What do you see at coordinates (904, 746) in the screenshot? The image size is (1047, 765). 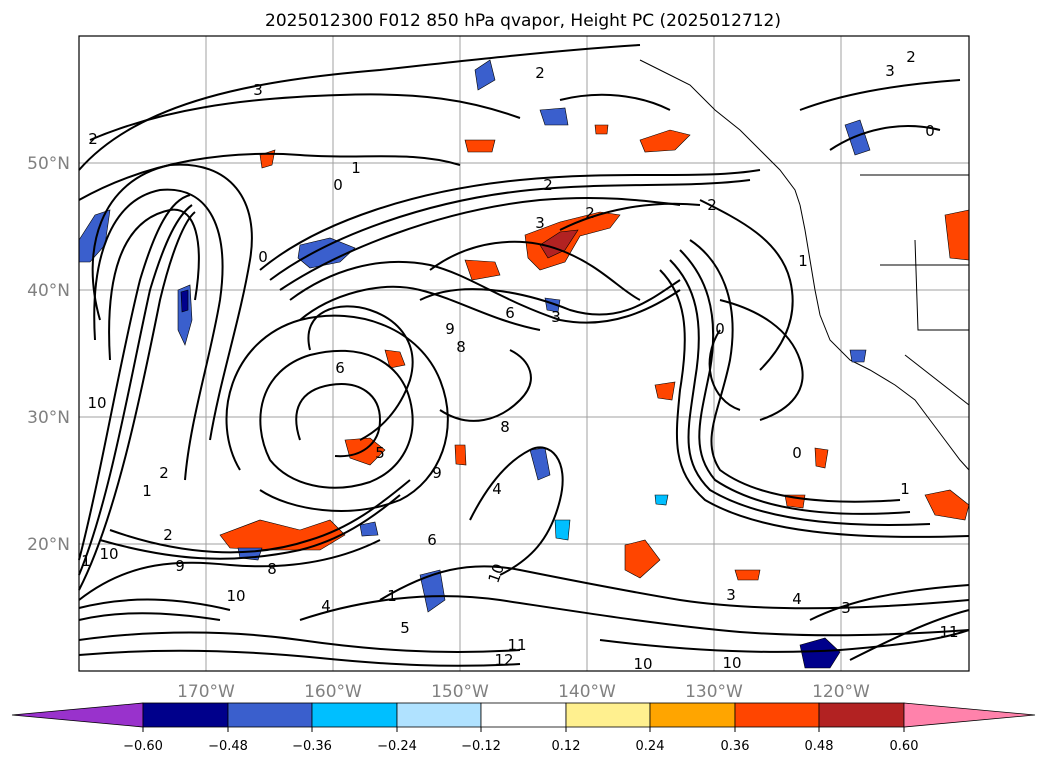 I see `colorbar-tick-label: 0.60` at bounding box center [904, 746].